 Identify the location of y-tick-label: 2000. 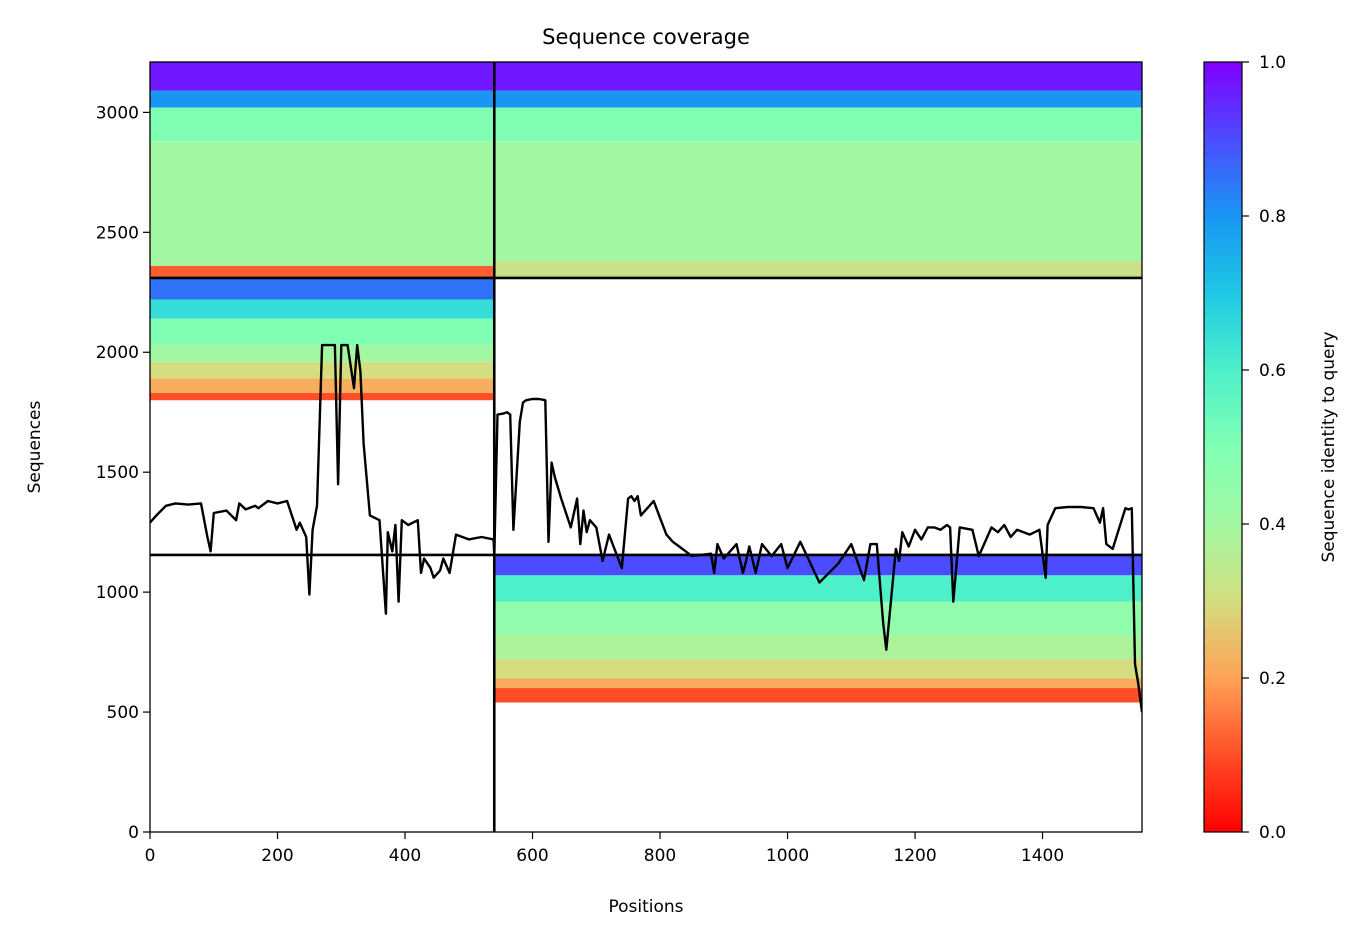
(117, 353).